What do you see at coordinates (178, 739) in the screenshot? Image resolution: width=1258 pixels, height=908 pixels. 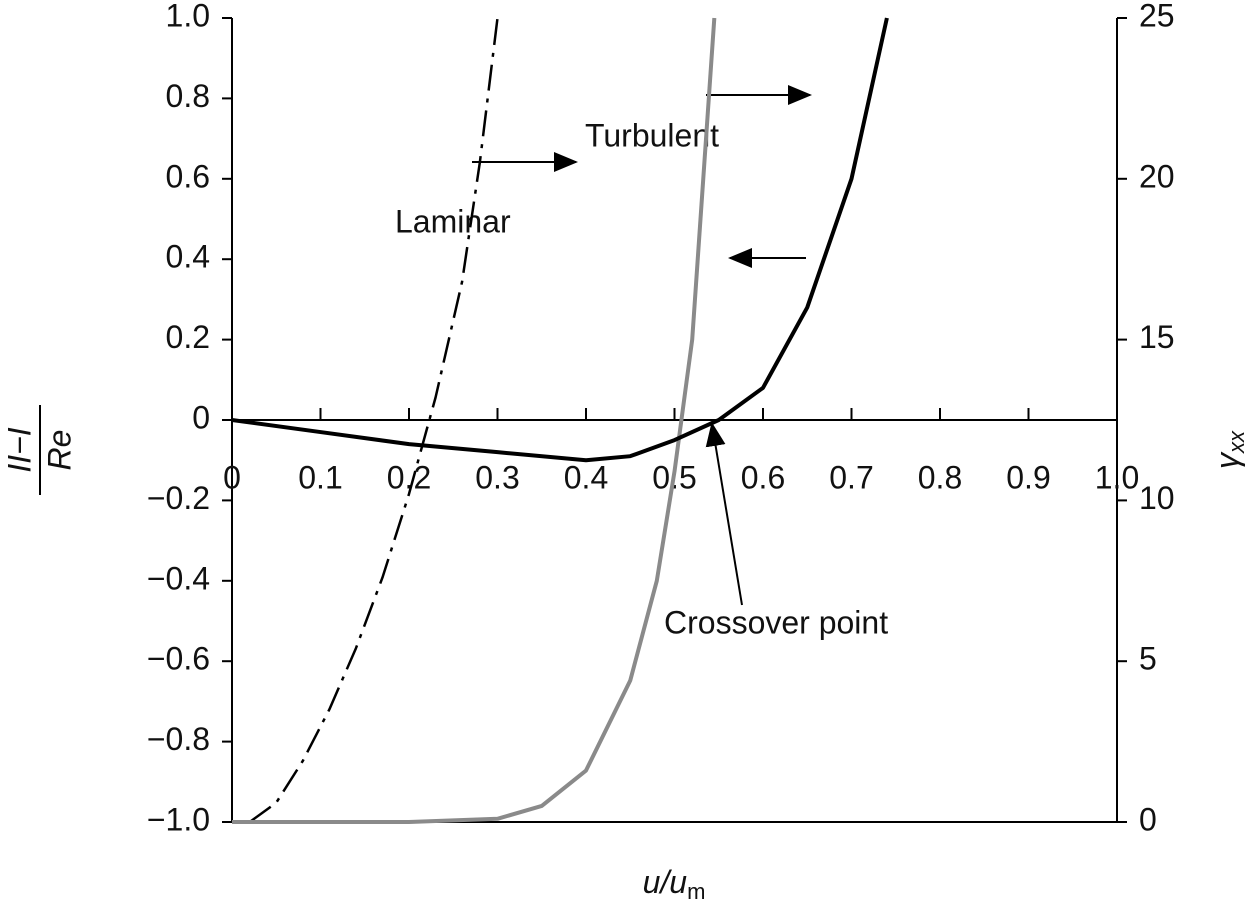 I see `y-tick-label: −0.8` at bounding box center [178, 739].